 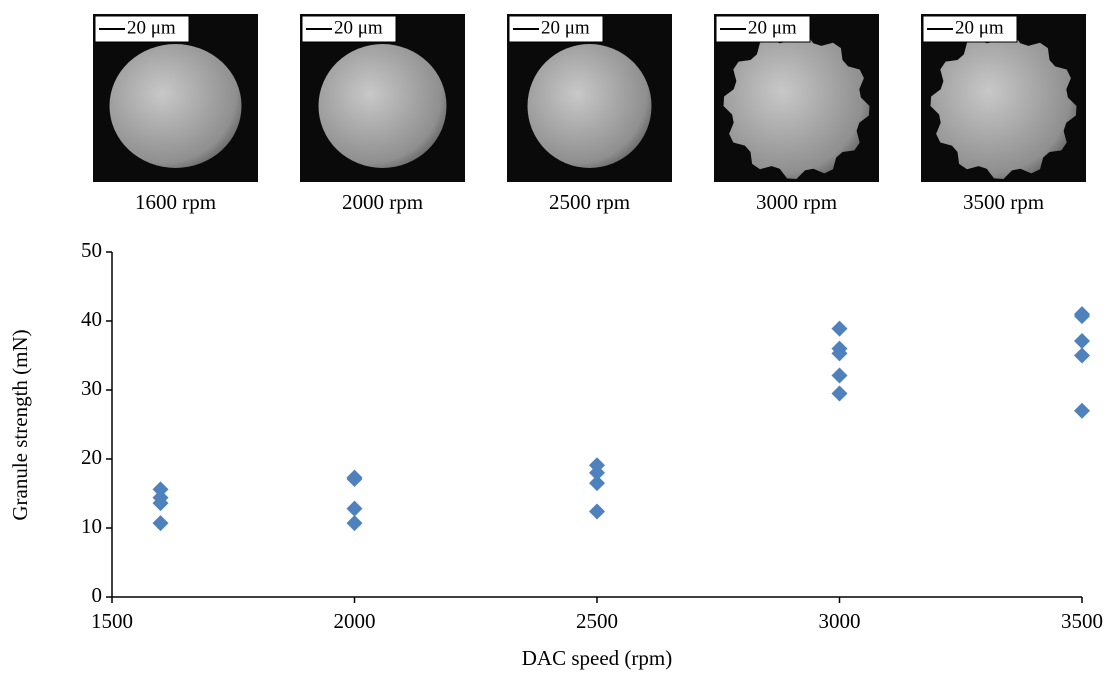 What do you see at coordinates (589, 202) in the screenshot?
I see `image-caption: 2500 rpm` at bounding box center [589, 202].